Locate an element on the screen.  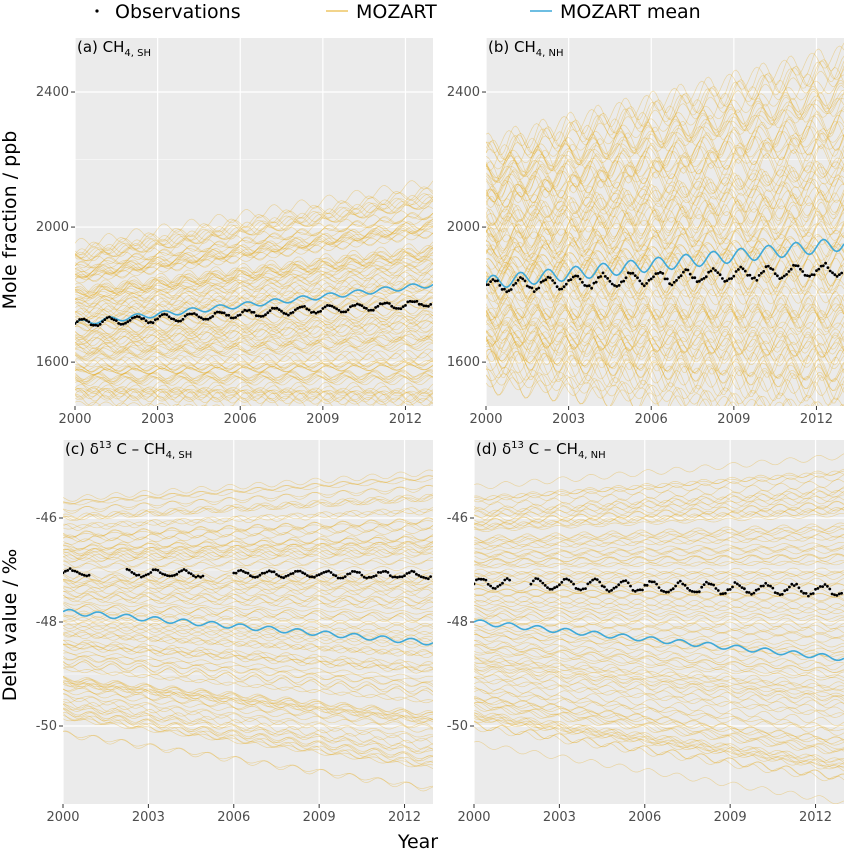
y-tick-label: 2400 is located at coordinates (463, 92).